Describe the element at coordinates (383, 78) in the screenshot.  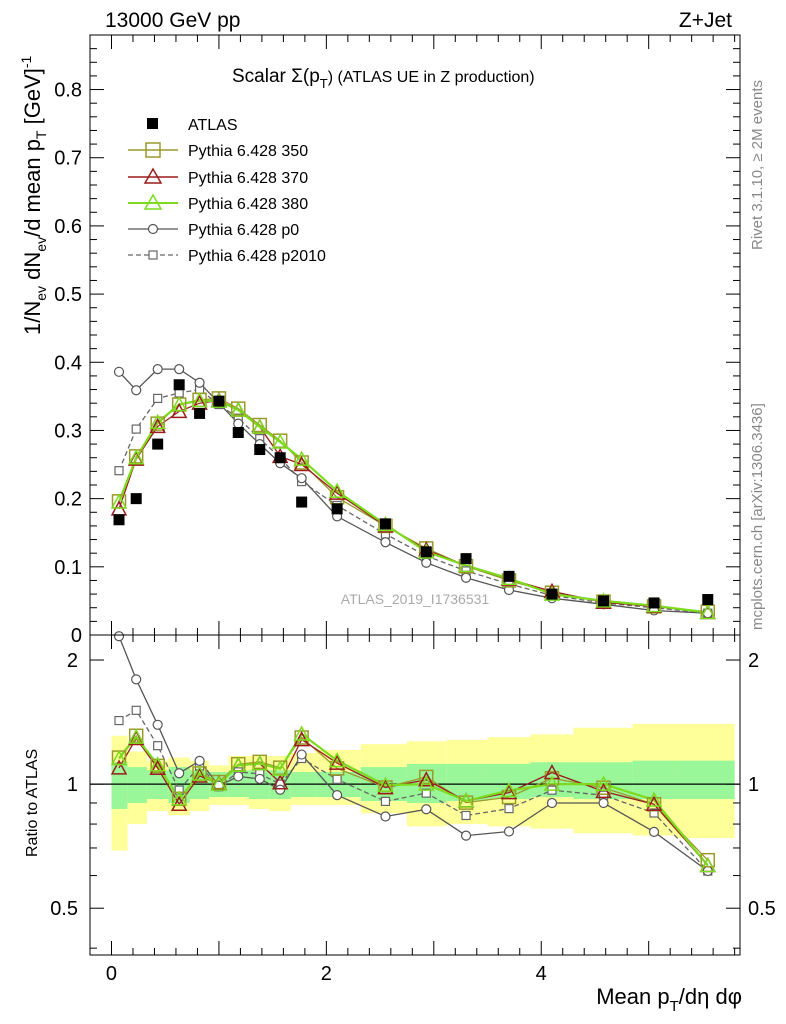
I see `plot-title: Scalar Σ(pT) (ATLAS UE in Z production)` at that location.